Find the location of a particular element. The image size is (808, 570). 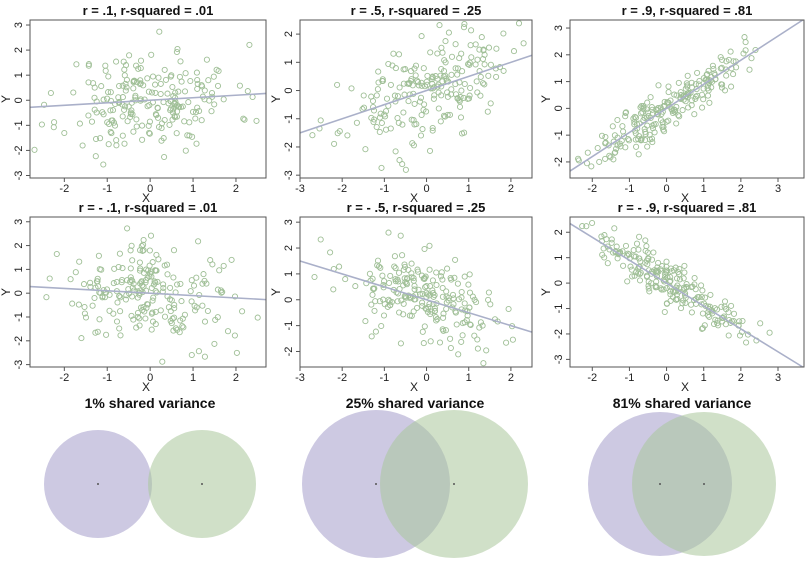

x-tick-label: 0 is located at coordinates (150, 378).